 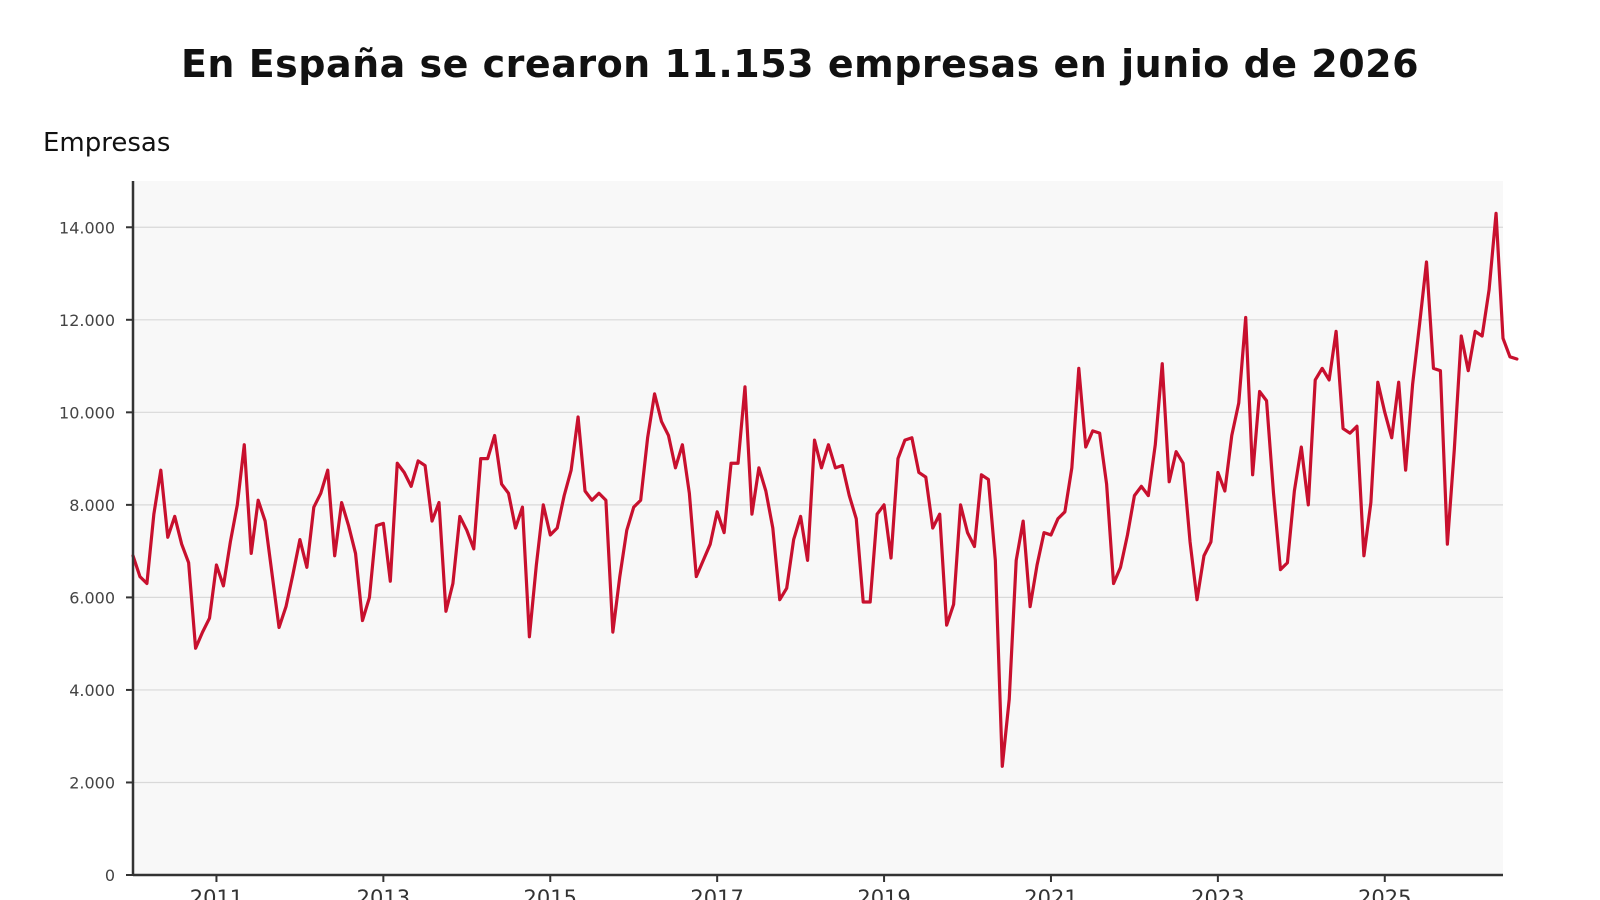 What do you see at coordinates (1384, 893) in the screenshot?
I see `x-tick-label: 2025` at bounding box center [1384, 893].